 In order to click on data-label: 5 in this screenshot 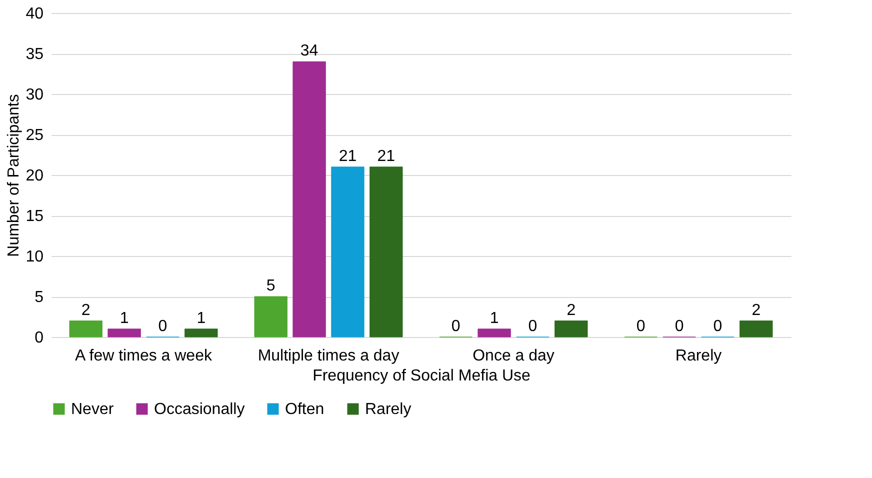, I will do `click(271, 286)`.